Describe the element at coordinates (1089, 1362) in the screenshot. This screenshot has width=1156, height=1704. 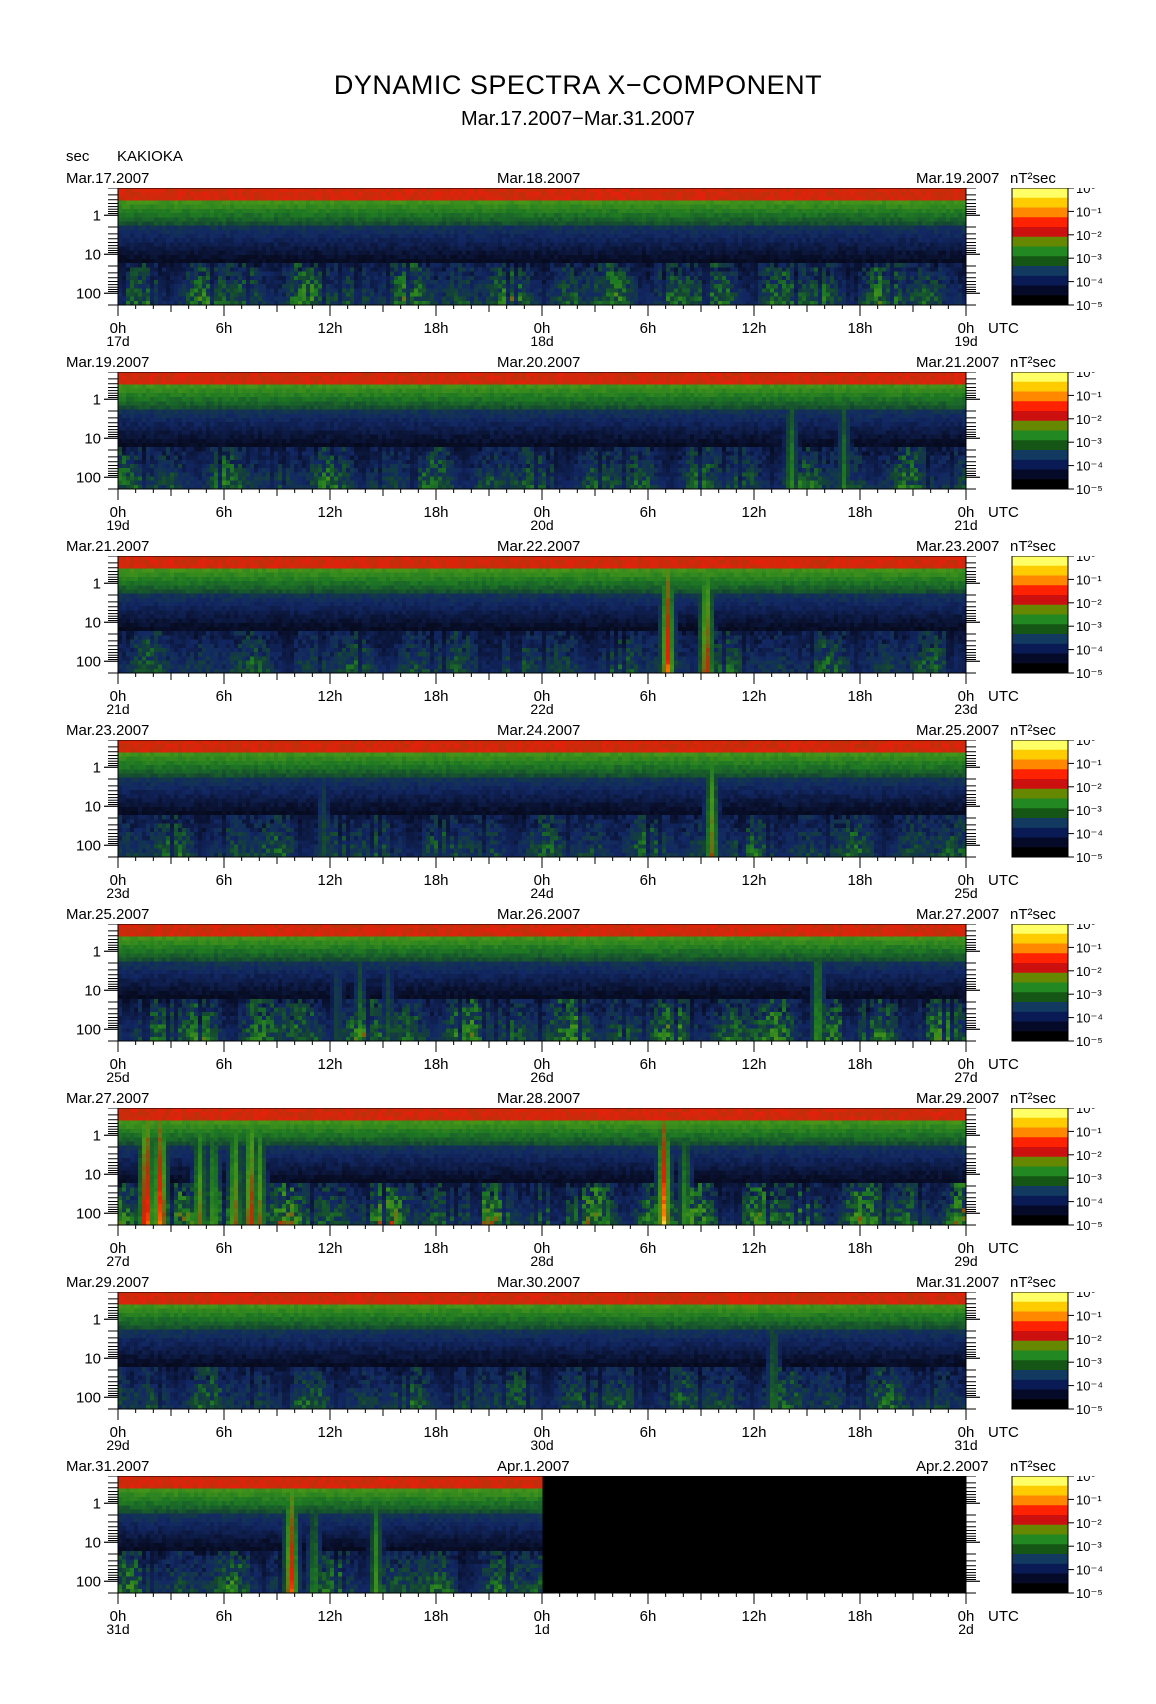
I see `colorbar-tick-label: 10⁻³` at that location.